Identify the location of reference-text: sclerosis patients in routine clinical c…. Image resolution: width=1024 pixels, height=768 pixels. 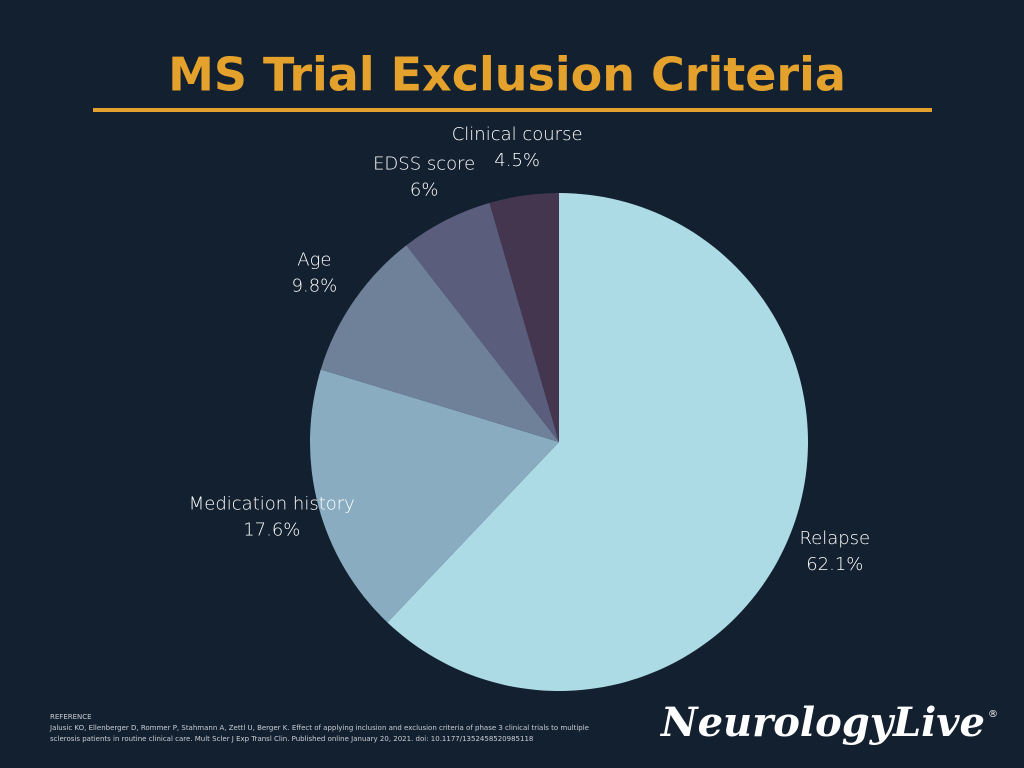
(291, 739).